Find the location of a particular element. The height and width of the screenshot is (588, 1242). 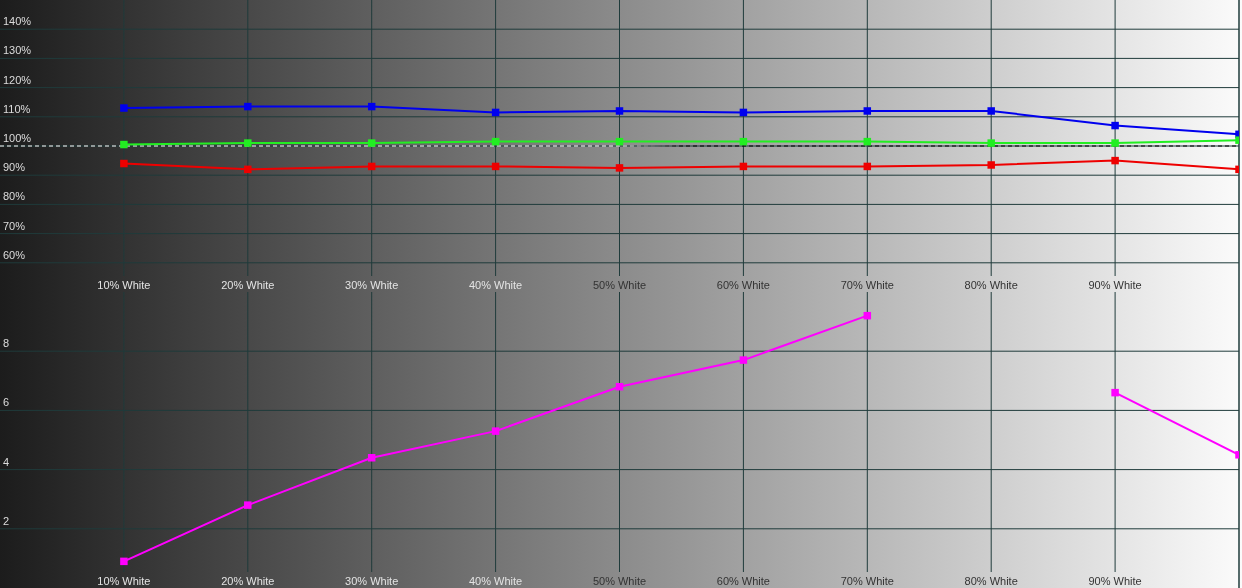

y-tick-label: 70% is located at coordinates (14, 225).